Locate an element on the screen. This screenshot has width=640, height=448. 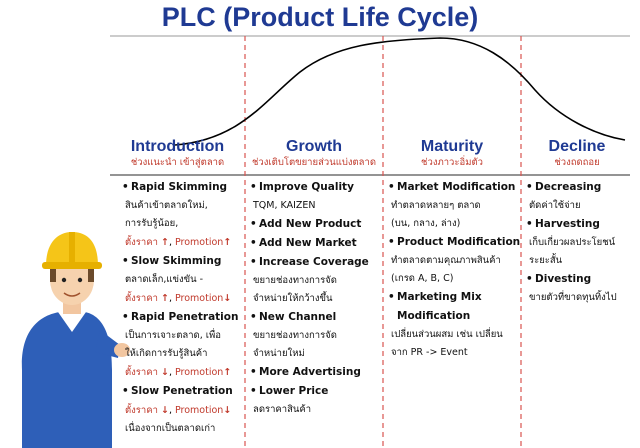
item-desc: ตลาดเล็ก,แข่งขัน - is located at coordinates (164, 279).